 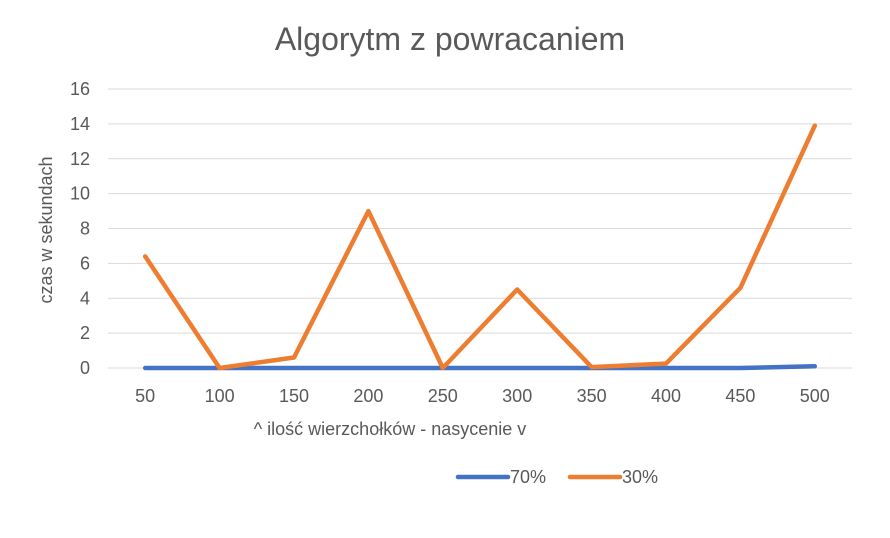 What do you see at coordinates (294, 396) in the screenshot?
I see `x-tick-label: 150` at bounding box center [294, 396].